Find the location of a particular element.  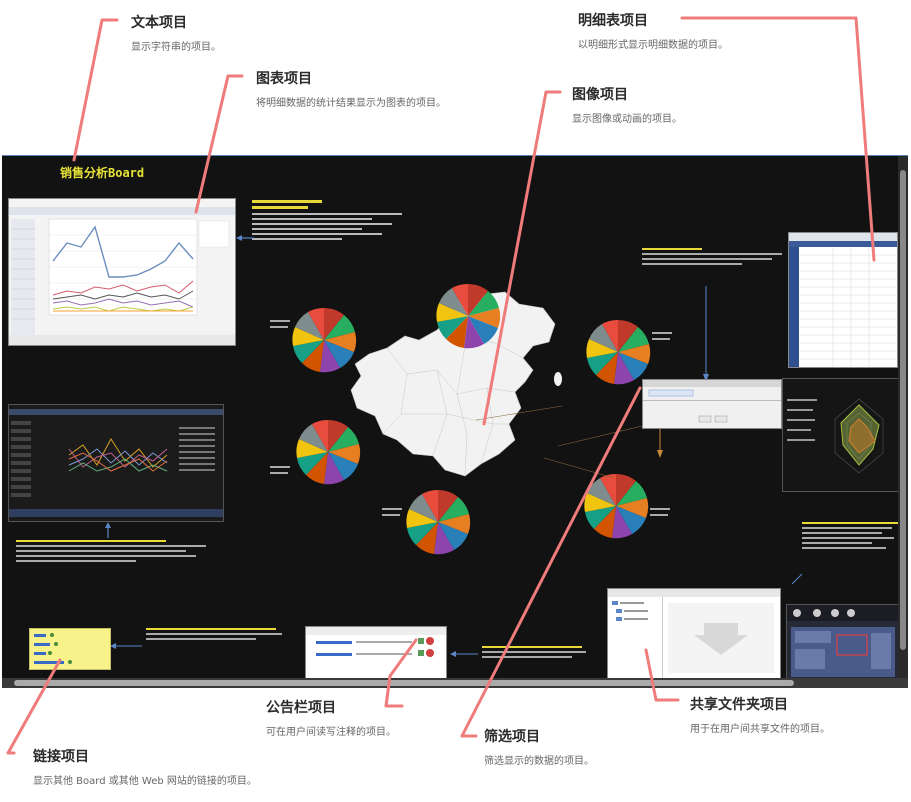

callout-shared-folder-item-desc: 用于在用户间共享文件的项目。 is located at coordinates (760, 729).